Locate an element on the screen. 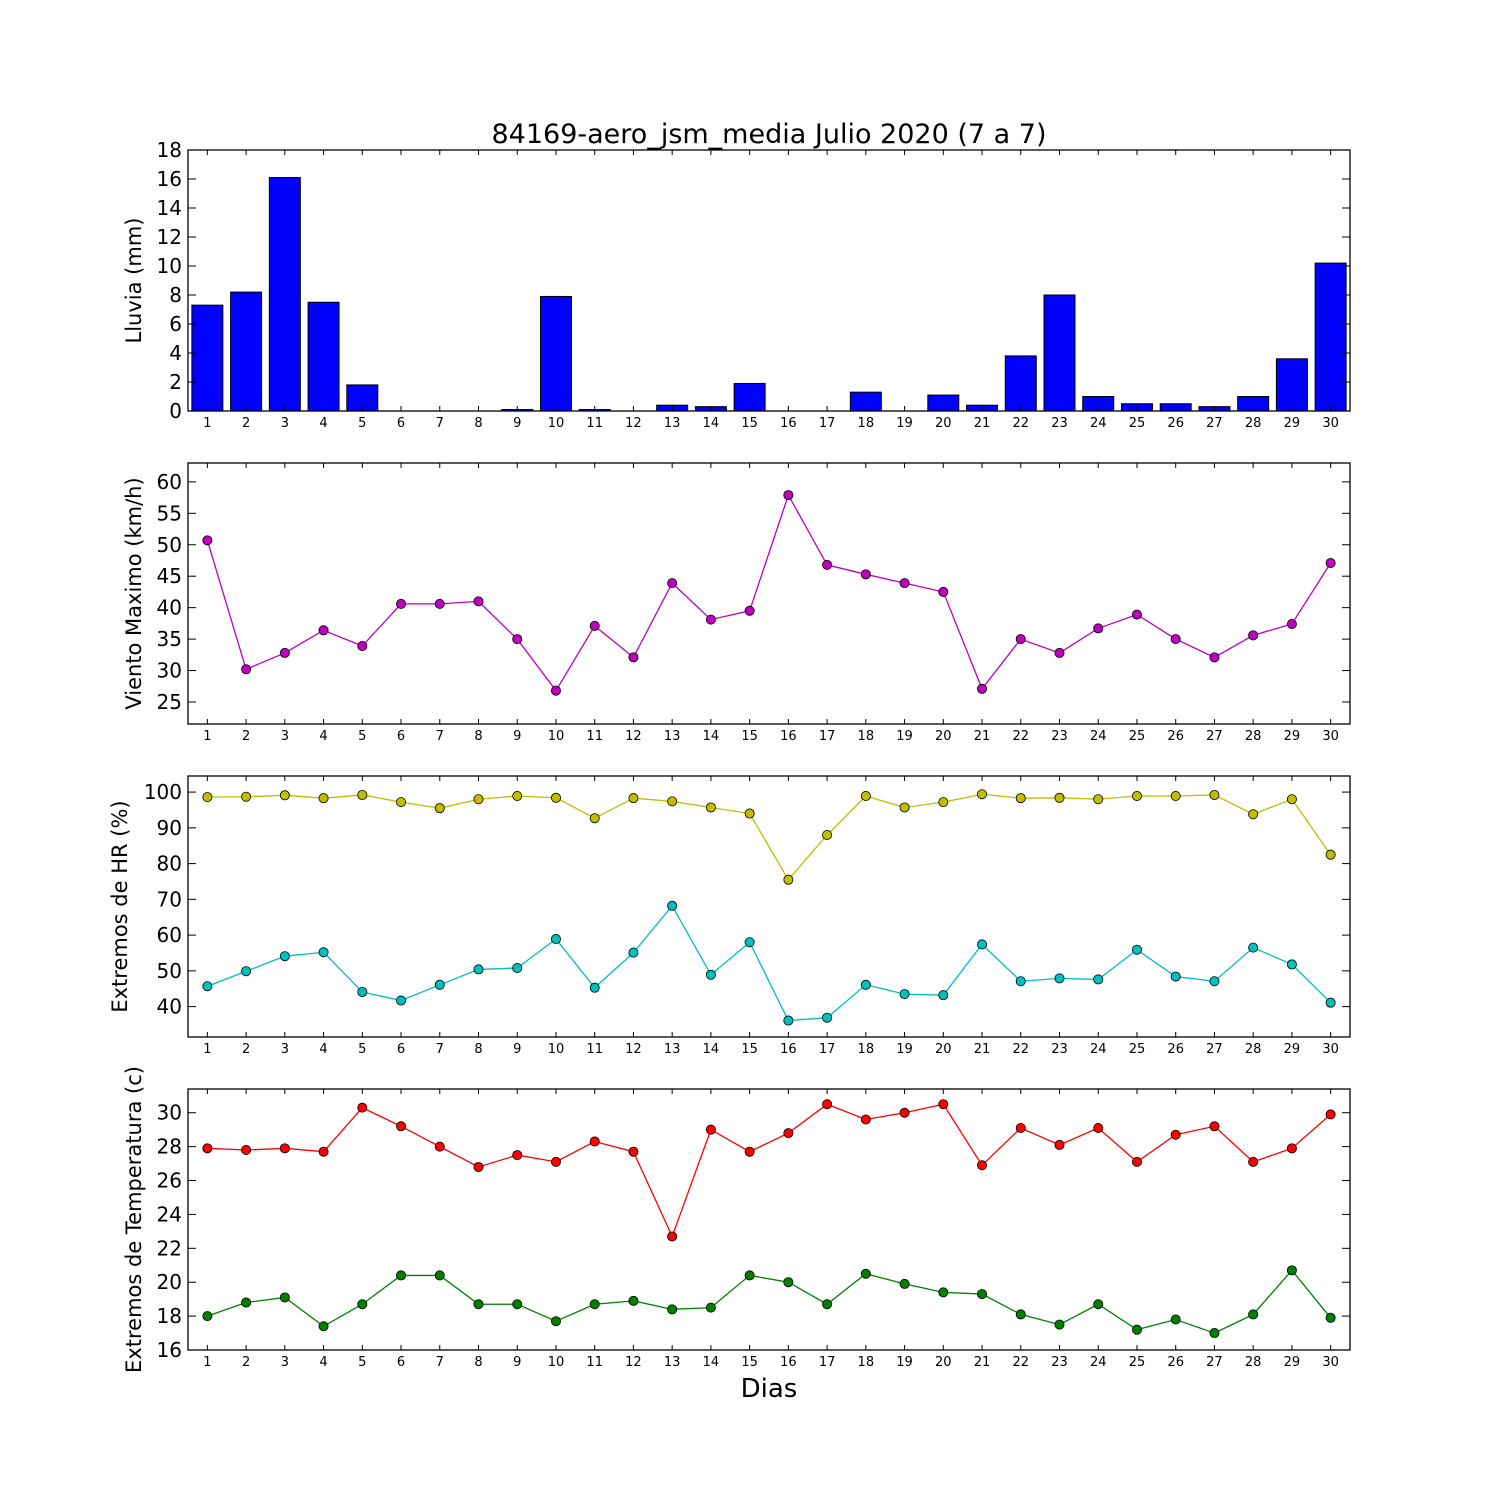 The image size is (1500, 1500). x-tick-label: 11 is located at coordinates (594, 736).